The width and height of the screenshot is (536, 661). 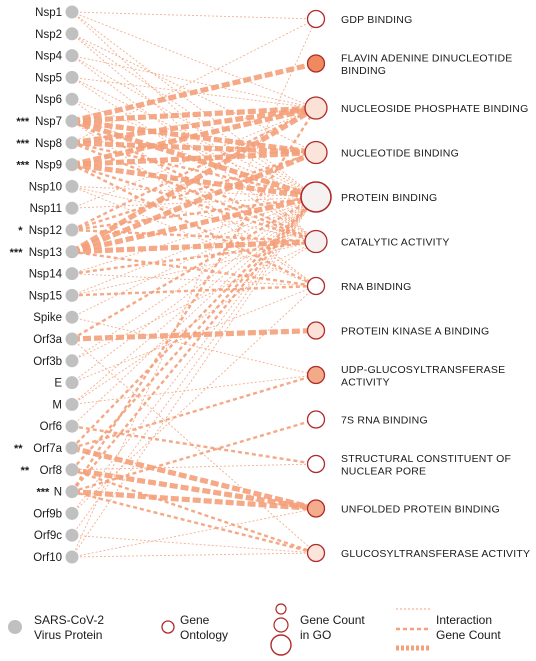 I want to click on go-node-glucosyltransferase-activity, so click(x=316, y=553).